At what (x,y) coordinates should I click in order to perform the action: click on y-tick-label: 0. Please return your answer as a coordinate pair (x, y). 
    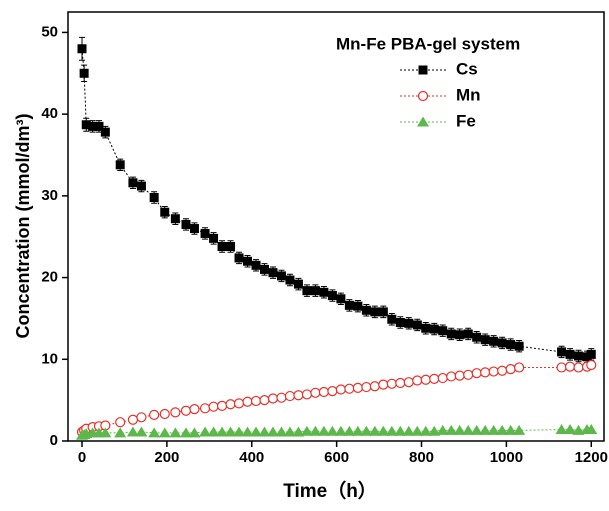
    Looking at the image, I should click on (54, 440).